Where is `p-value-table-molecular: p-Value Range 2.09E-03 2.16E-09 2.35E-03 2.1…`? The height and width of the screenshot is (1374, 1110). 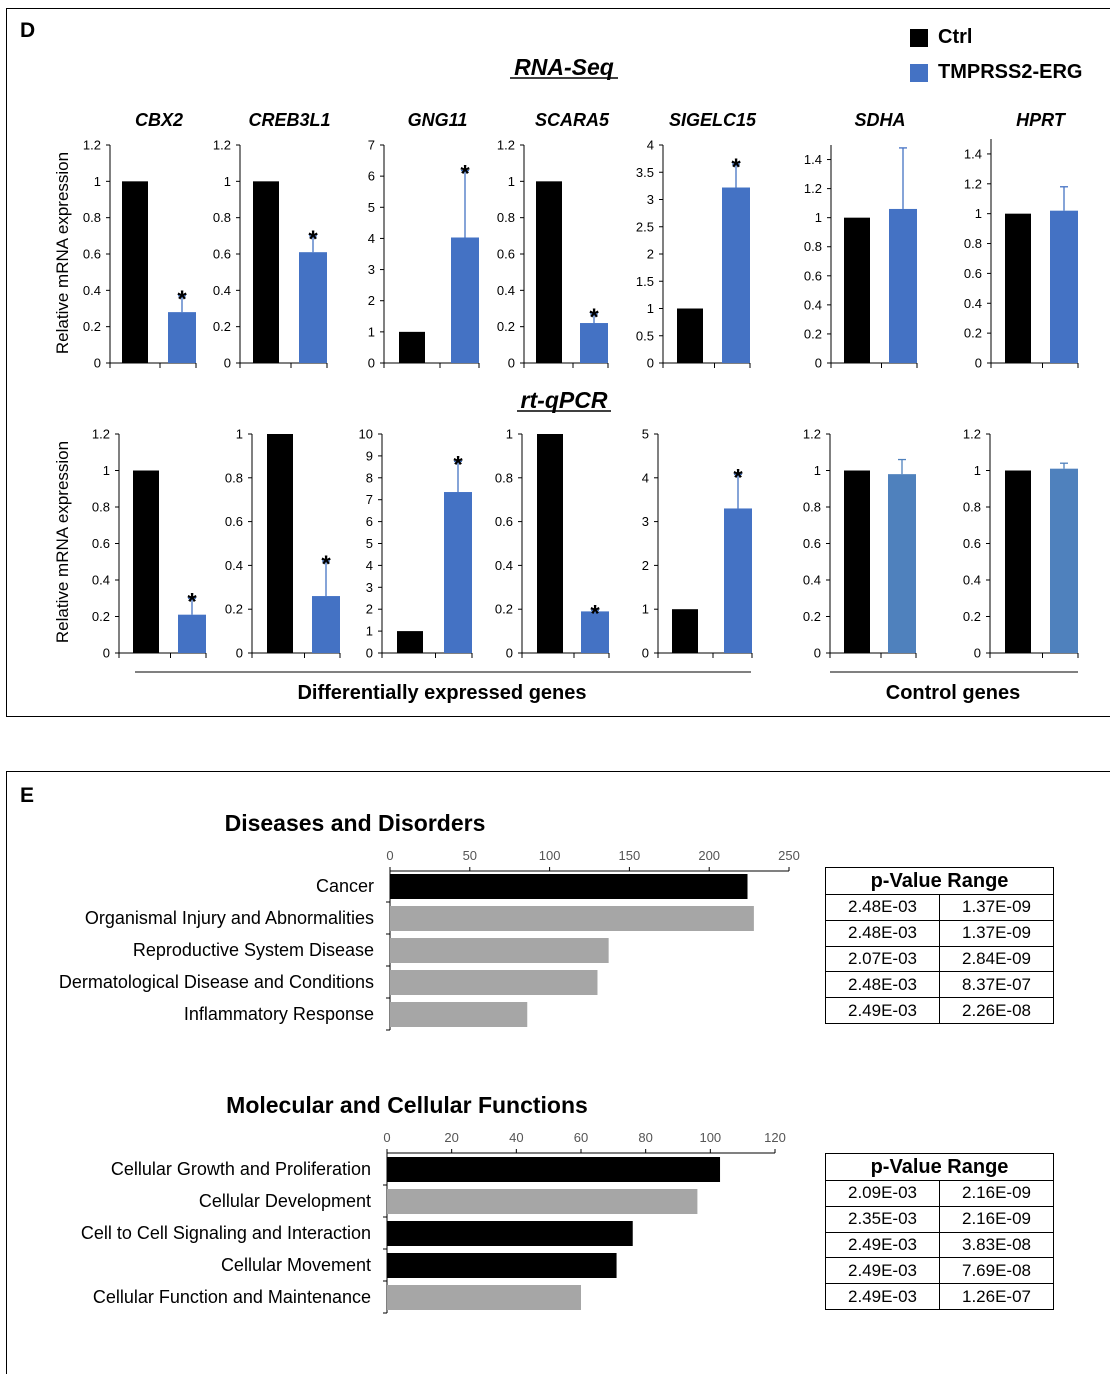 p-value-table-molecular: p-Value Range 2.09E-03 2.16E-09 2.35E-03 2.1… is located at coordinates (939, 1231).